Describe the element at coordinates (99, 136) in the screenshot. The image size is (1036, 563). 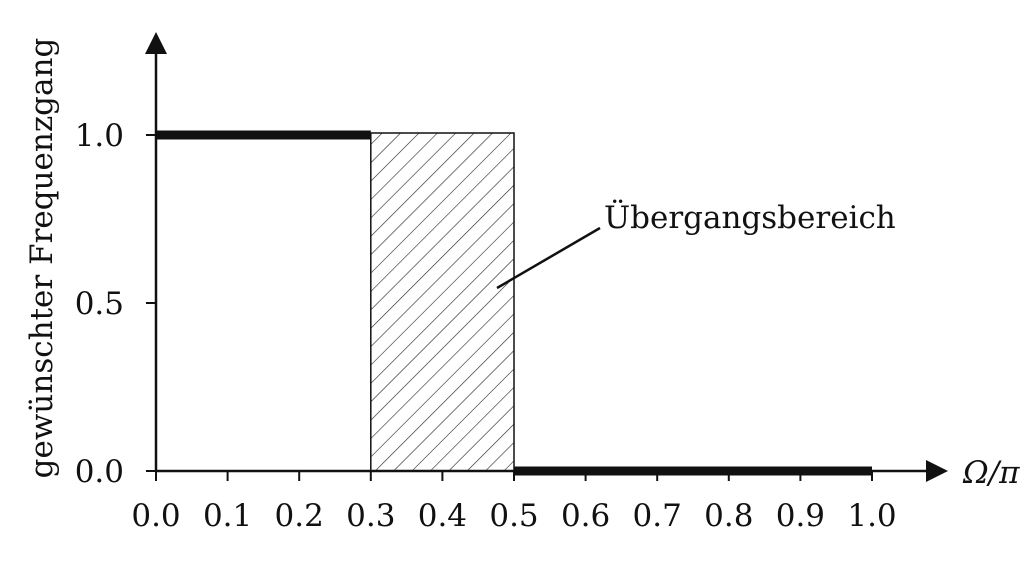
I see `y-tick-label: 1.0` at that location.